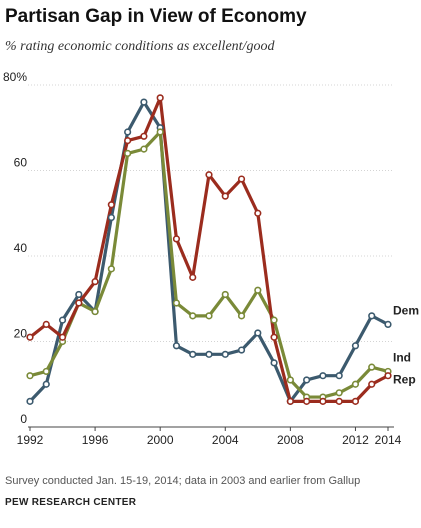  I want to click on x-tick-label-2004: 2004, so click(225, 440).